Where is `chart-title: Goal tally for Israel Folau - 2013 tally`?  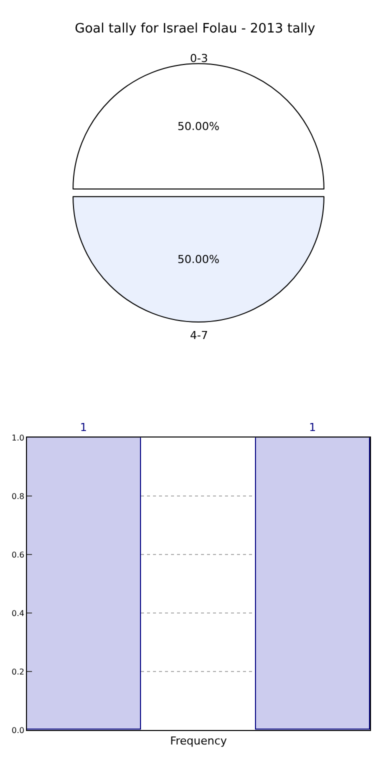 chart-title: Goal tally for Israel Folau - 2013 tally is located at coordinates (195, 29).